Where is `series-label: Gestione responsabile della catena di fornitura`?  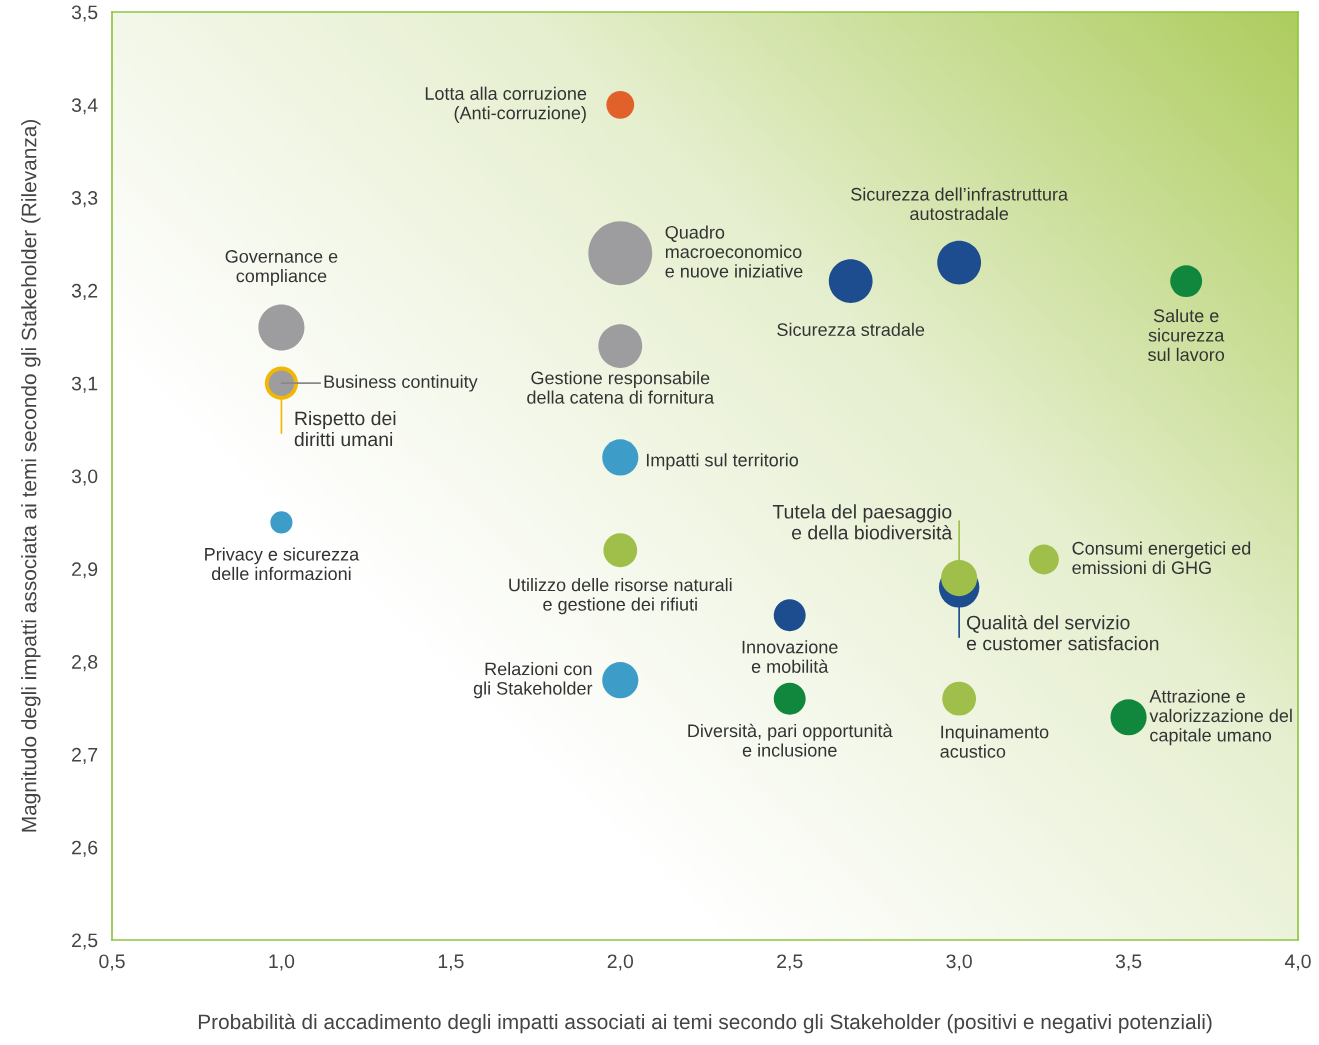
series-label: Gestione responsabile della catena di fornitura is located at coordinates (621, 387).